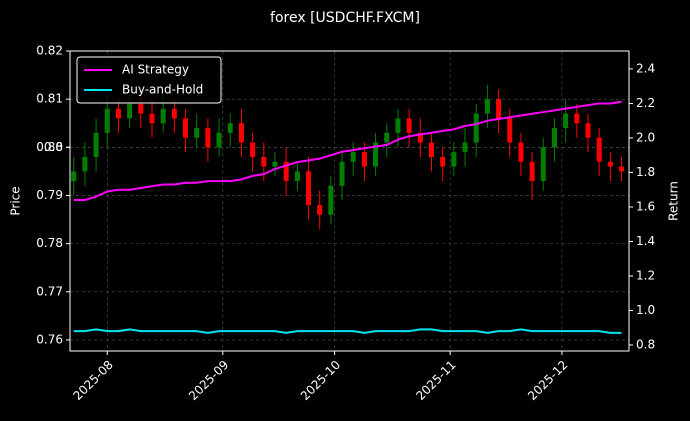 This screenshot has height=421, width=690. I want to click on y-tick-label: 0.76, so click(49, 339).